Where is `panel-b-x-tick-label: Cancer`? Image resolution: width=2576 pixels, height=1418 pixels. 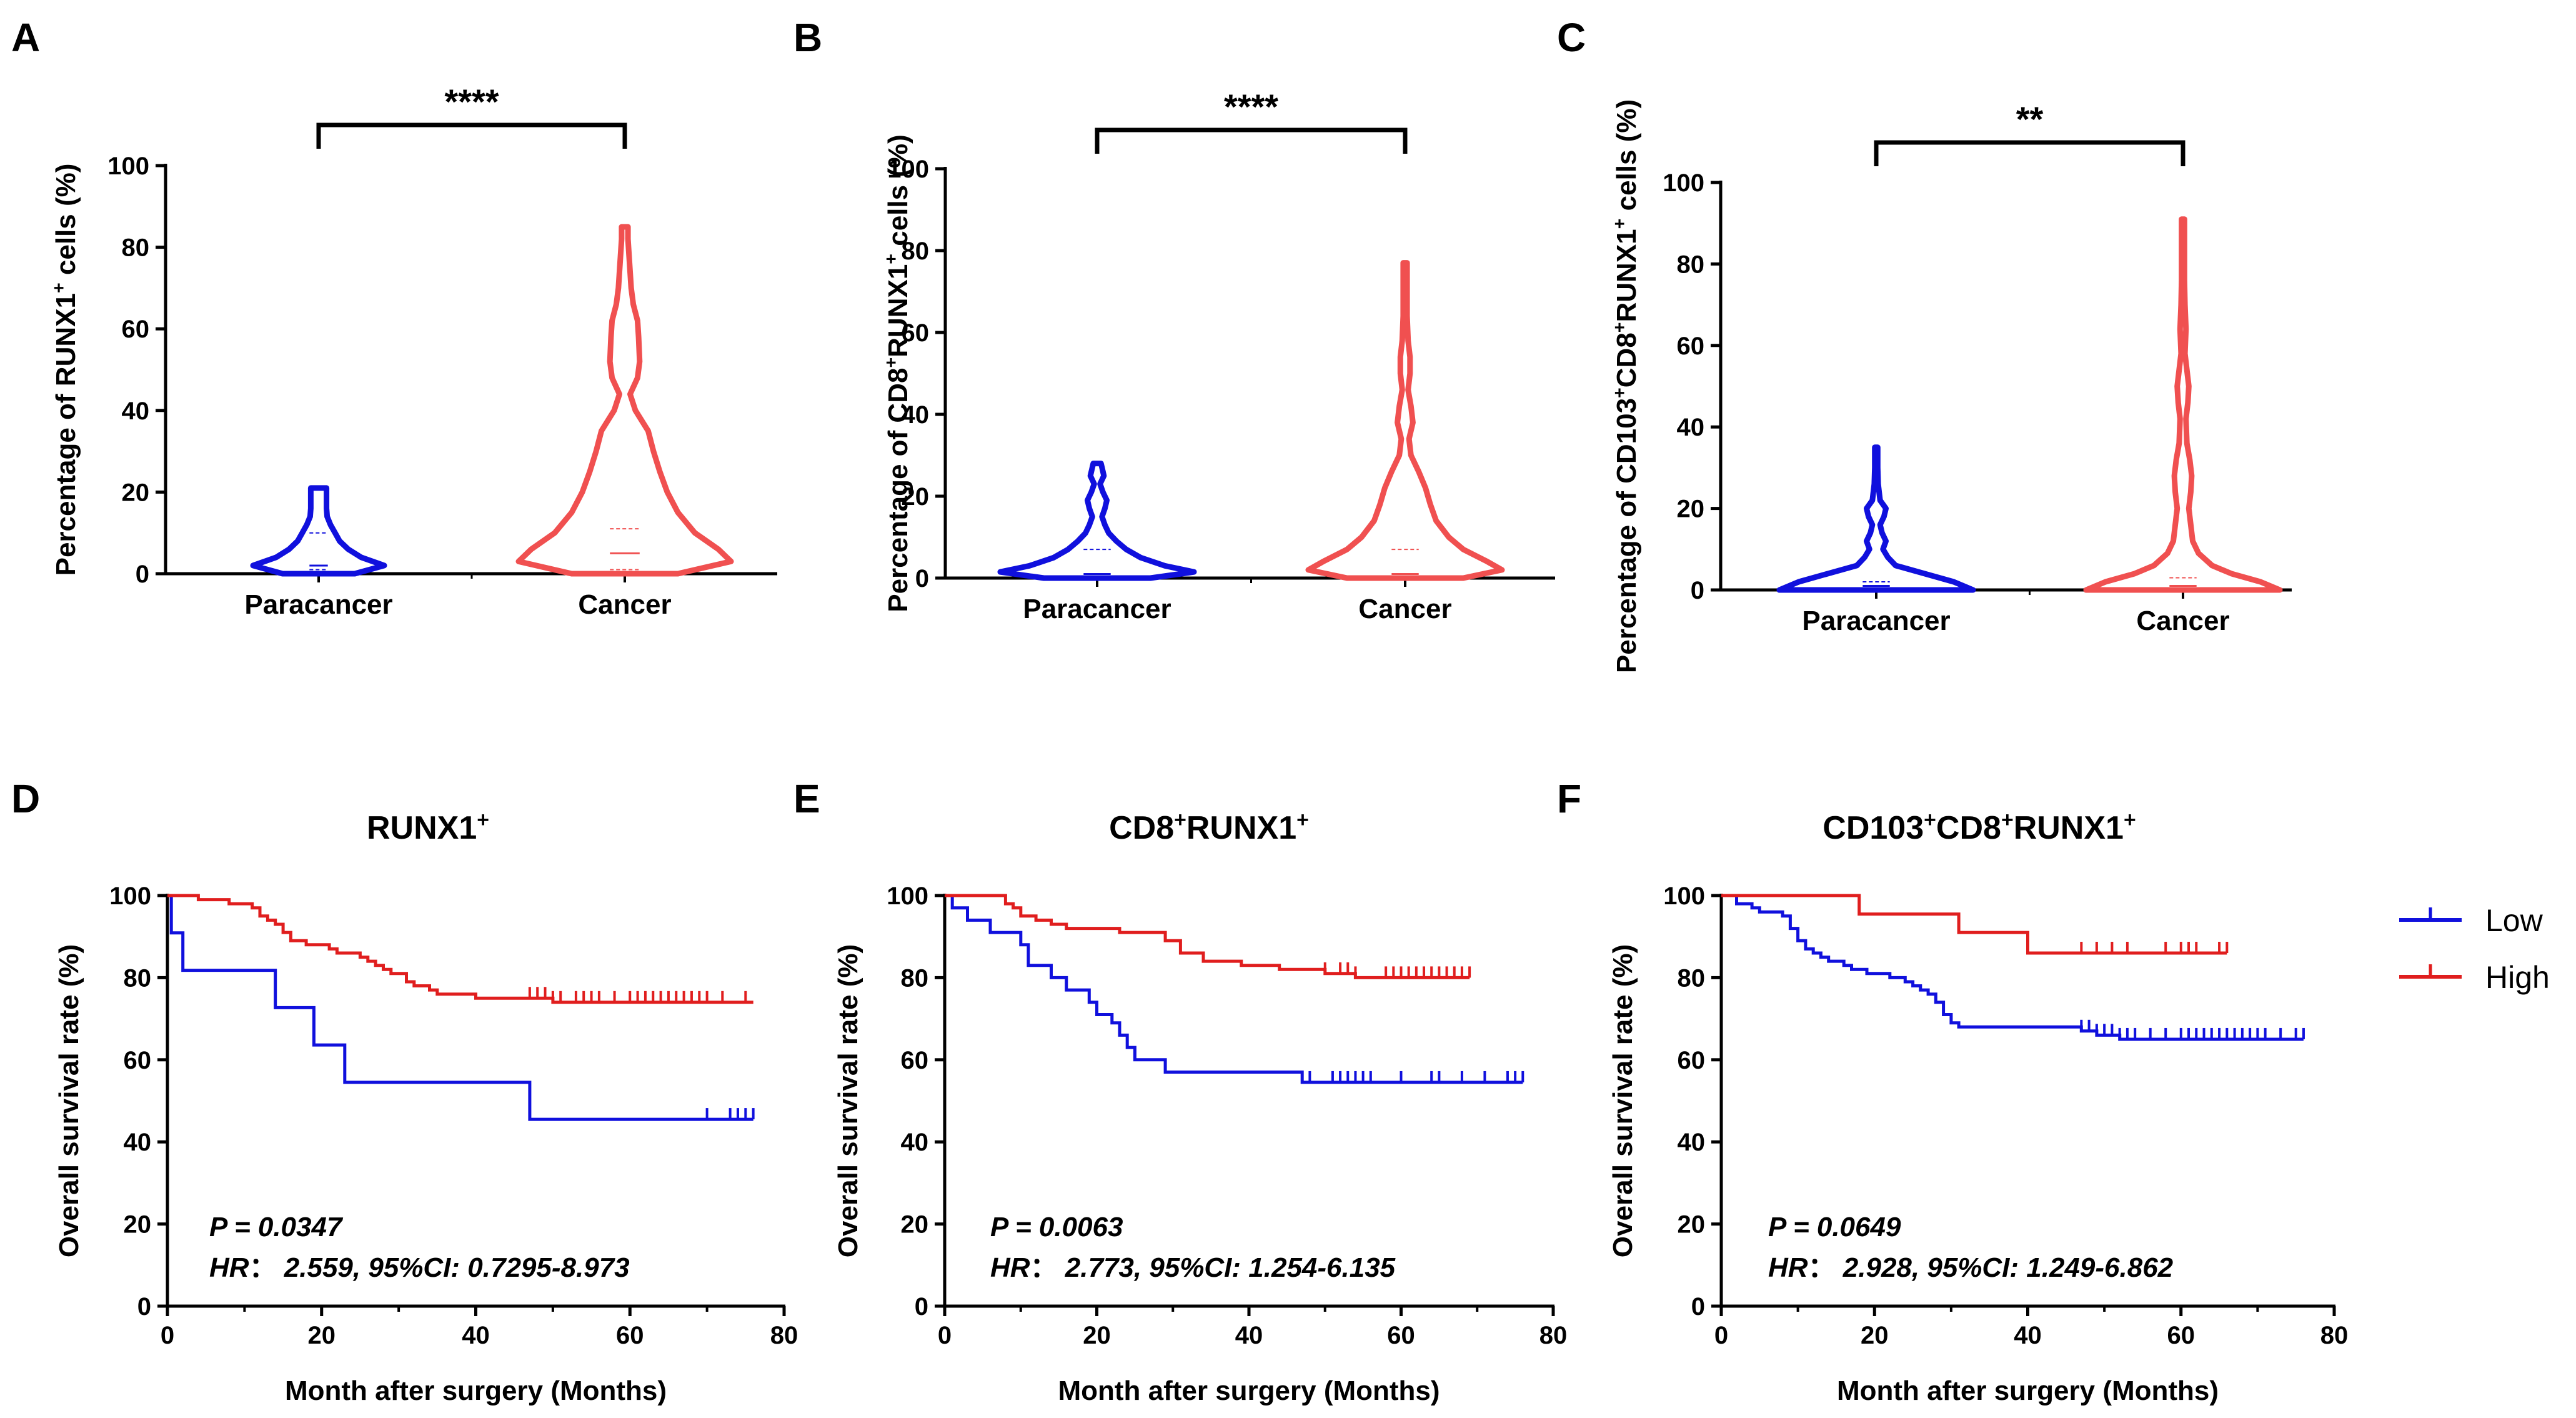 panel-b-x-tick-label: Cancer is located at coordinates (1405, 609).